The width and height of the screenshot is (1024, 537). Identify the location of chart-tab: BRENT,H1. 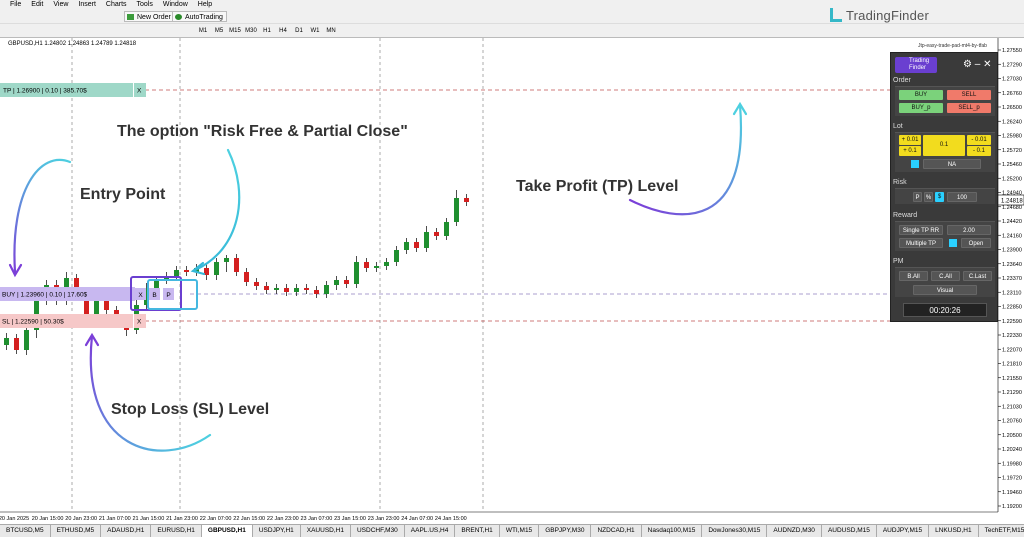
(477, 531).